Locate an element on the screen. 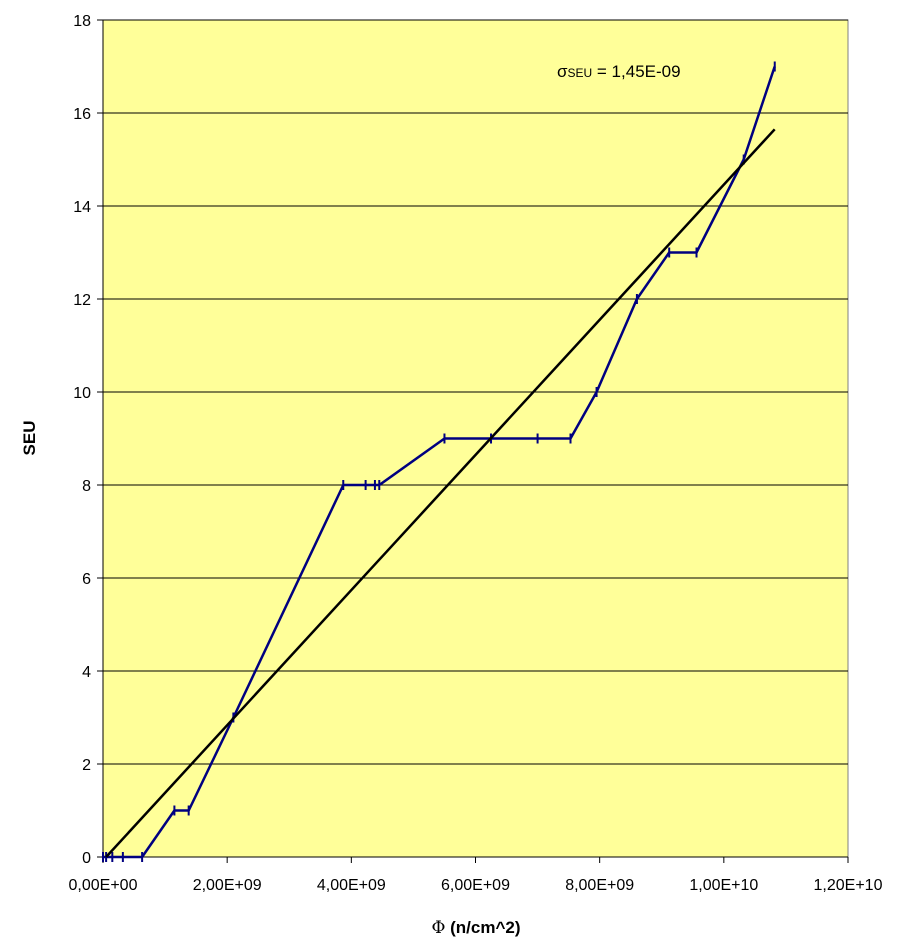 This screenshot has width=905, height=946. y-tick-label: 8 is located at coordinates (86, 486).